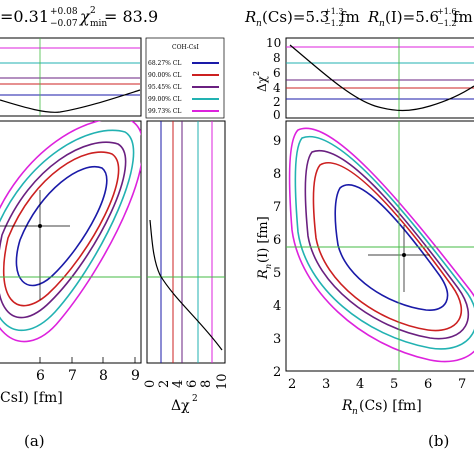  I want to click on legend-entry-1: 90.00% CL, so click(164, 75).